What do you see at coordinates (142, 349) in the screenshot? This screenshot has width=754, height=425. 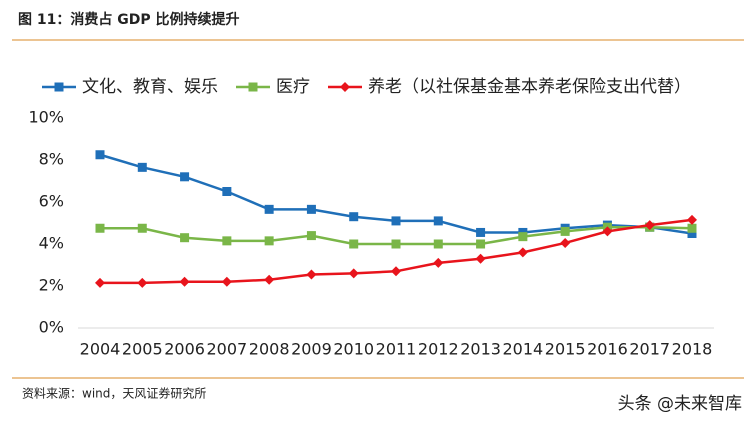 I see `x-tick-label: 2005` at bounding box center [142, 349].